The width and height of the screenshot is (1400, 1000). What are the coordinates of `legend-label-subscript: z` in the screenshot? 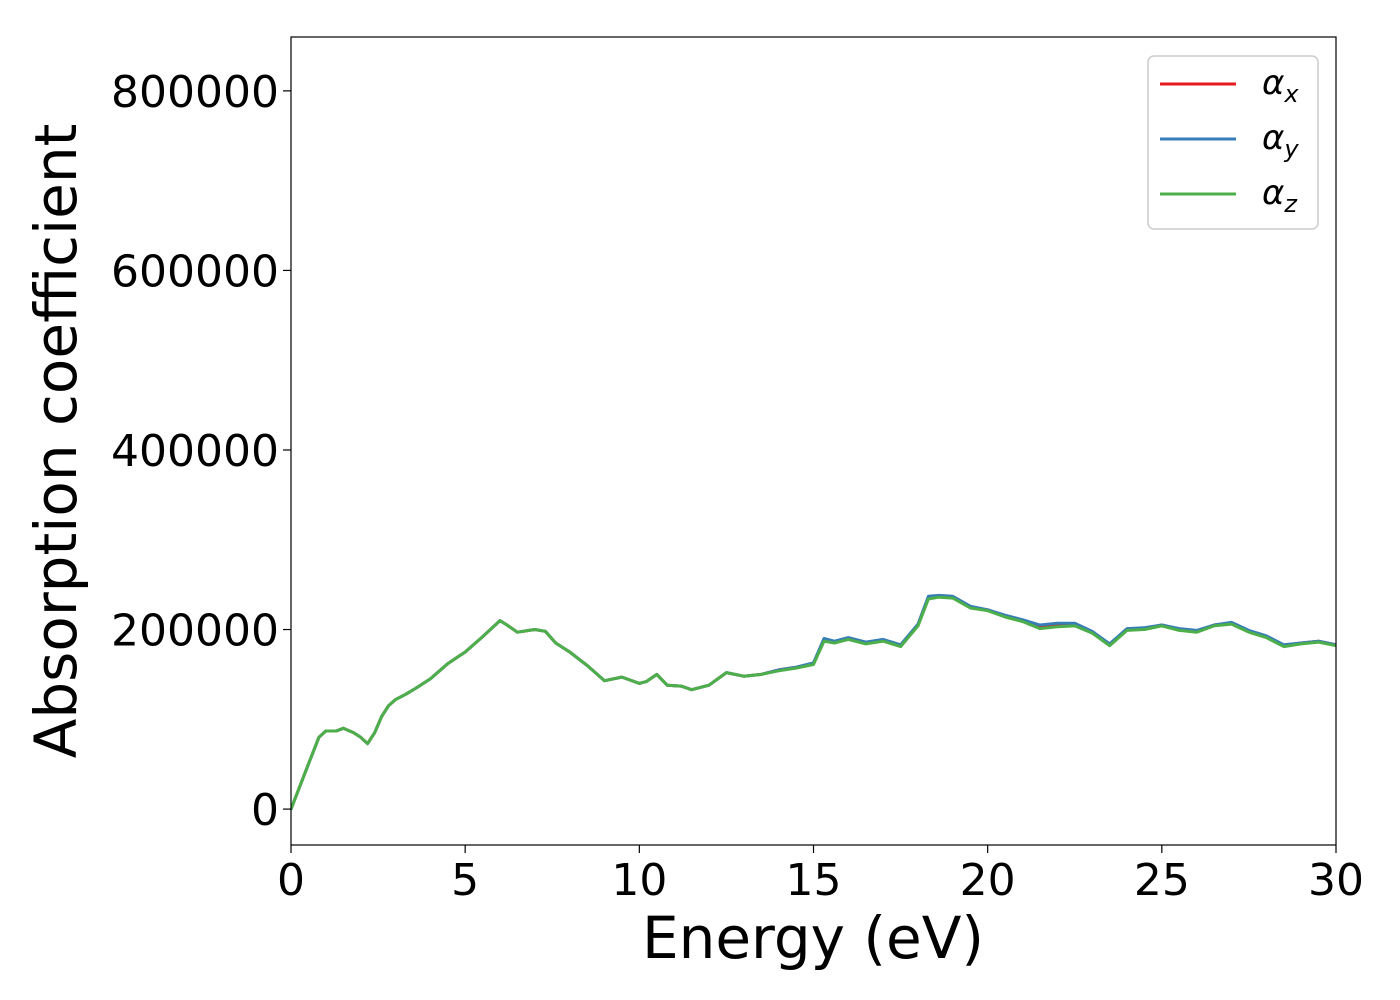 It's located at (1290, 204).